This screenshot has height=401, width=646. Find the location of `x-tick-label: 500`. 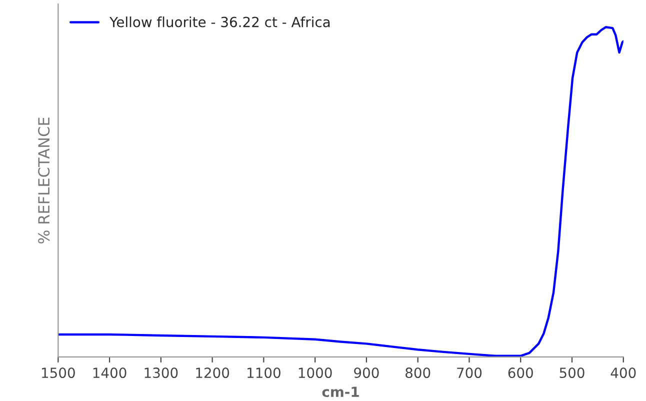

x-tick-label: 500 is located at coordinates (572, 373).